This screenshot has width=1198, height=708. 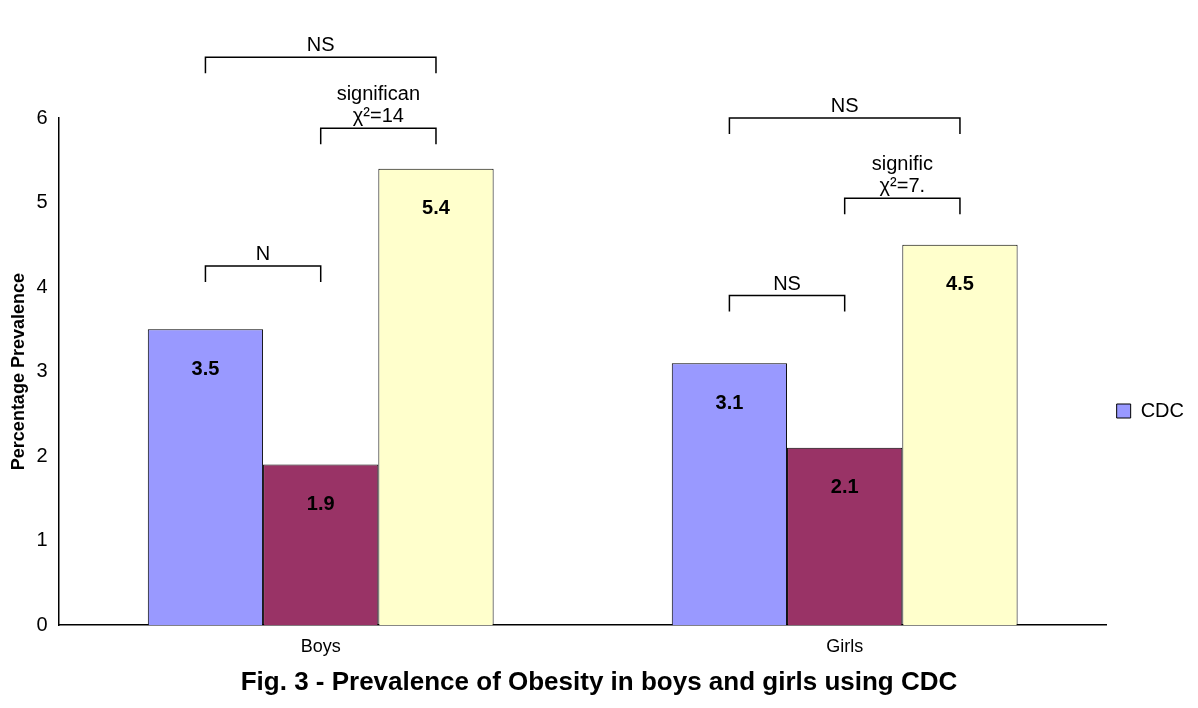 I want to click on x-tick-label: Girls, so click(x=845, y=645).